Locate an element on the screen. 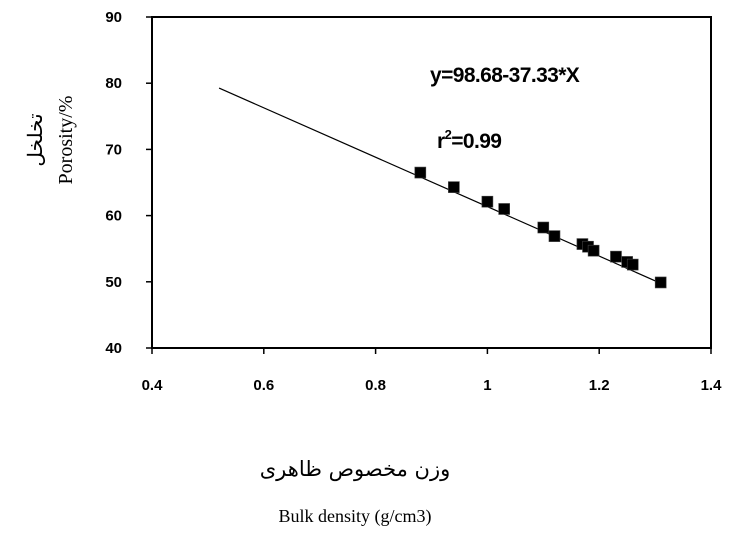 The image size is (731, 535). equation-annotation: y=98.68-37.33*X is located at coordinates (505, 75).